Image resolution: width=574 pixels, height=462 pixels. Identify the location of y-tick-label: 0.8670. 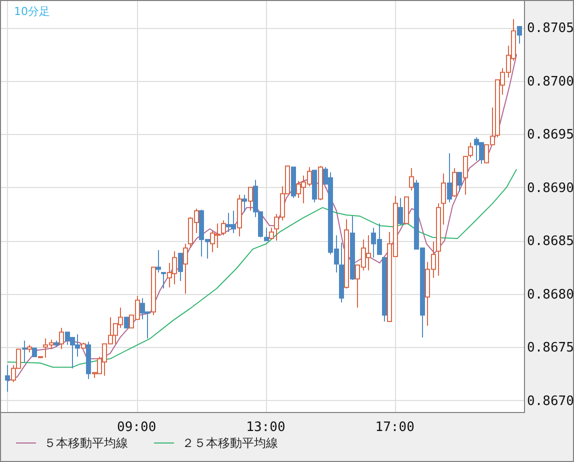
(550, 401).